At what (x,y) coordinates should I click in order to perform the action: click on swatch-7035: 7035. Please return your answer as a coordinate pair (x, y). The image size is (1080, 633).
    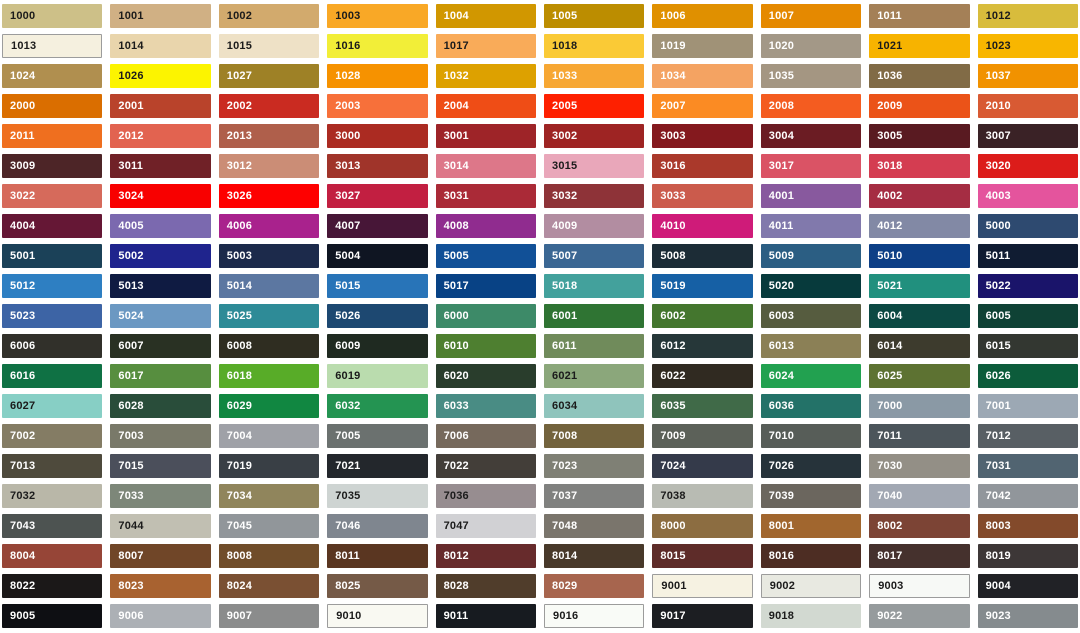
    Looking at the image, I should click on (377, 496).